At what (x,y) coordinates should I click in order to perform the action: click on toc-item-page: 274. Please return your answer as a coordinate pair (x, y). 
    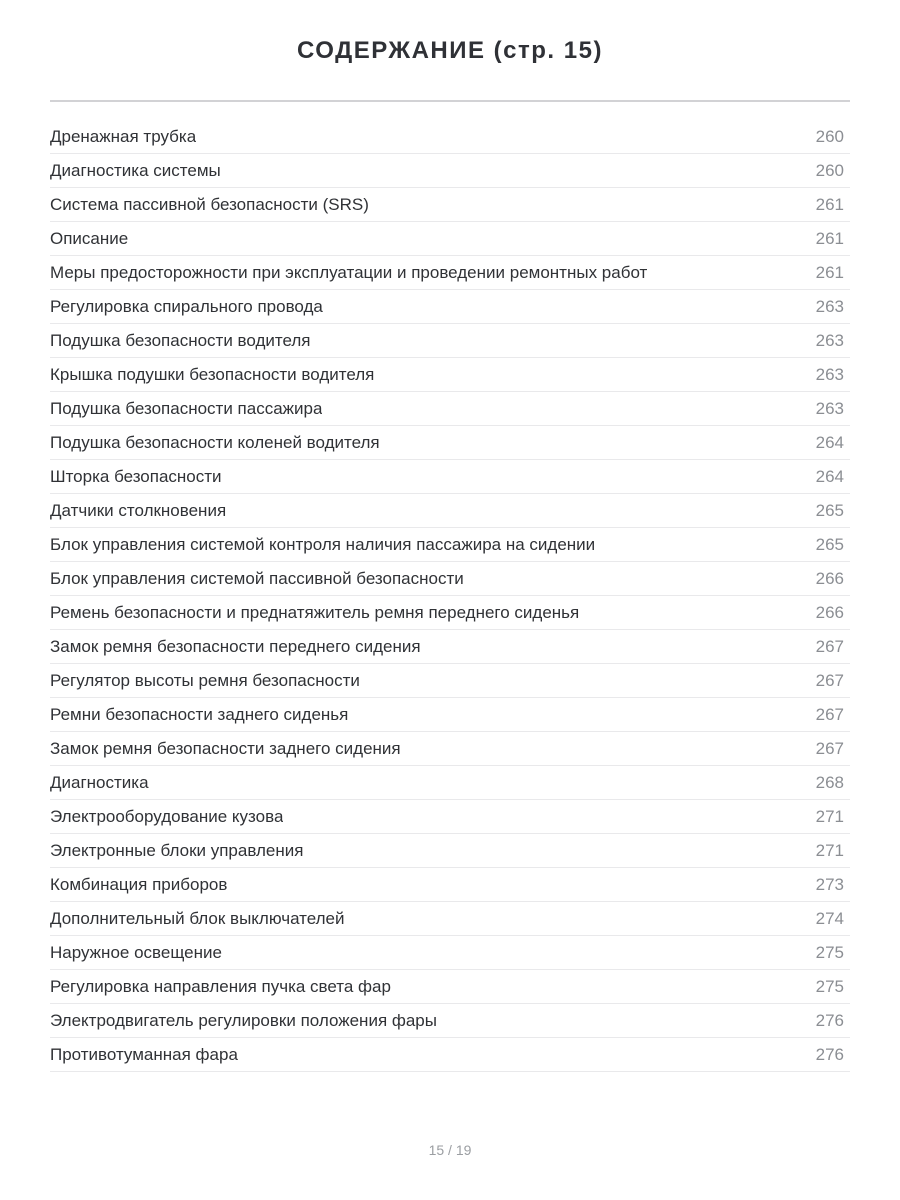
    Looking at the image, I should click on (829, 918).